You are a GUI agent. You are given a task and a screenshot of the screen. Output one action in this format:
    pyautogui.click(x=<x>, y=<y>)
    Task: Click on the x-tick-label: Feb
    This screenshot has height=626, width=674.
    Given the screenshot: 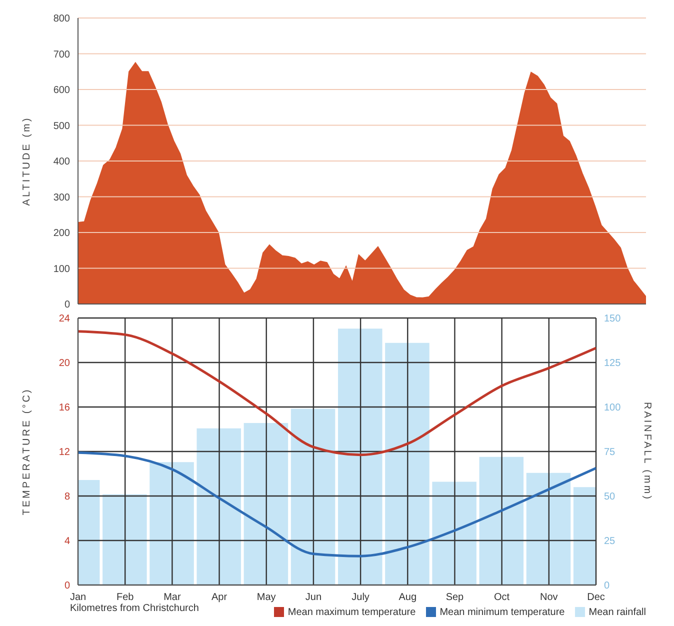 What is the action you would take?
    pyautogui.click(x=125, y=598)
    